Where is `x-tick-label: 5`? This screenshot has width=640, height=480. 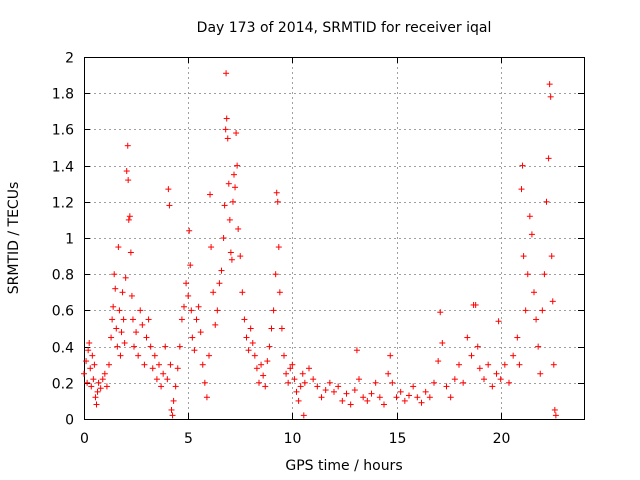
x-tick-label: 5 is located at coordinates (188, 439).